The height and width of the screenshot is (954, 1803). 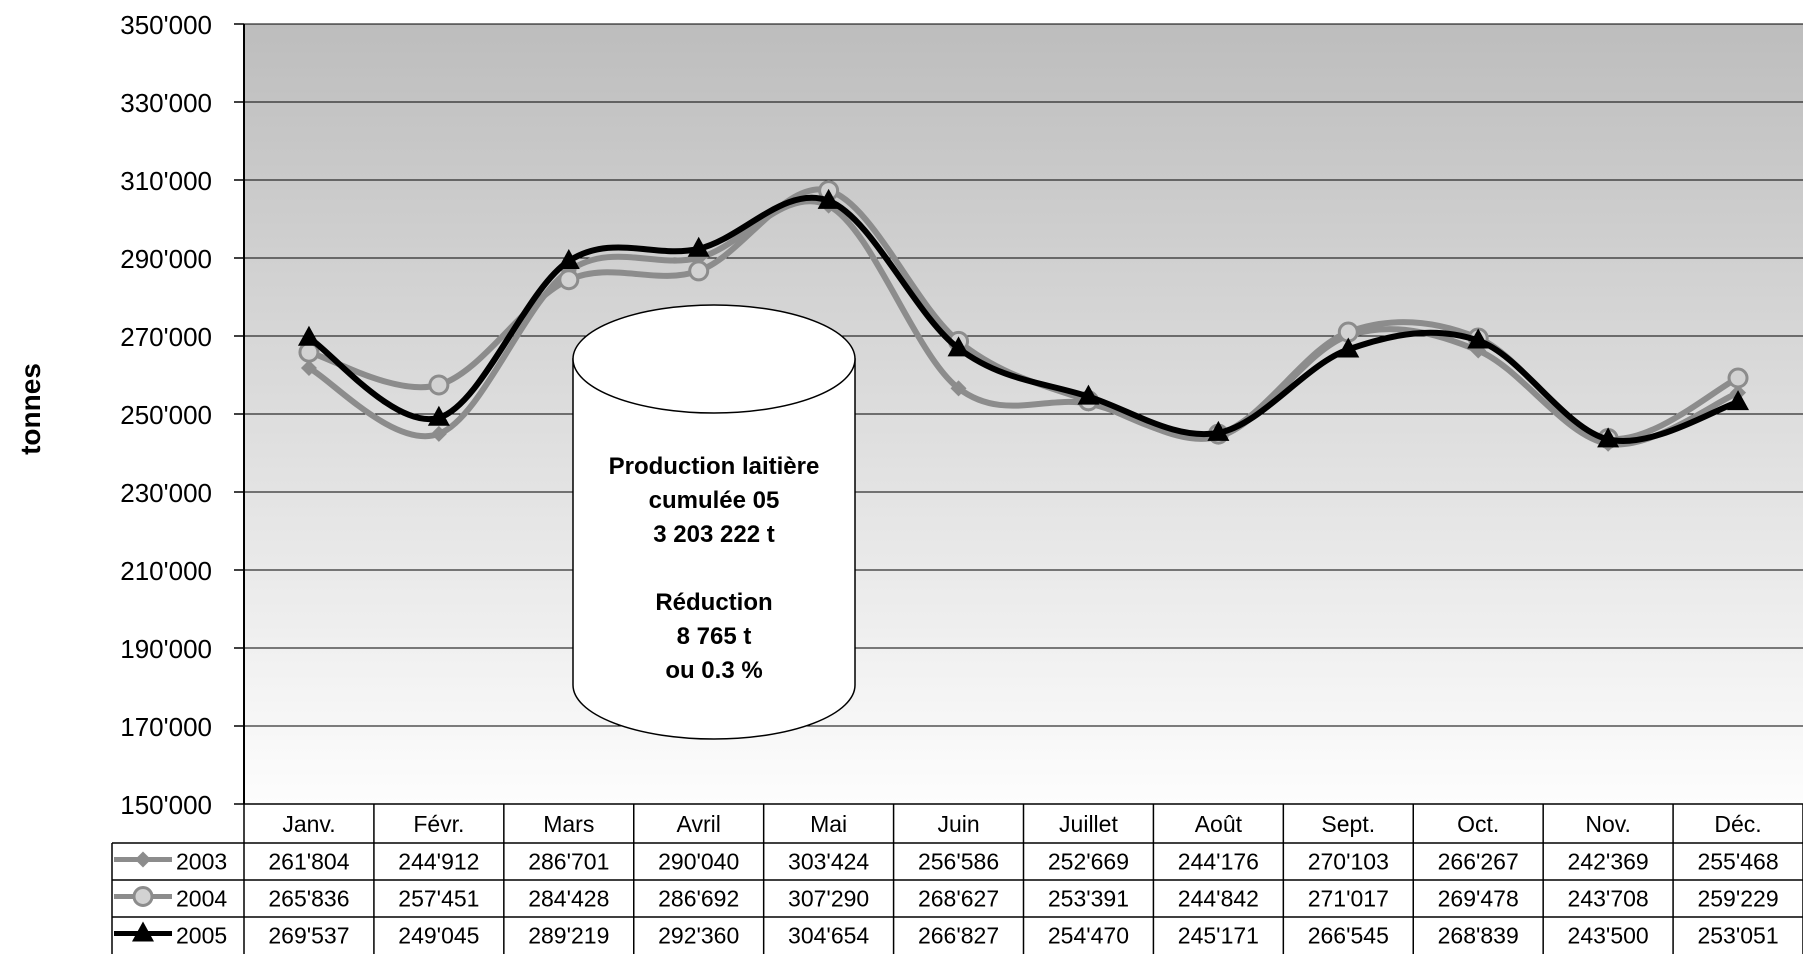 I want to click on table-cell: 304'654, so click(x=828, y=936).